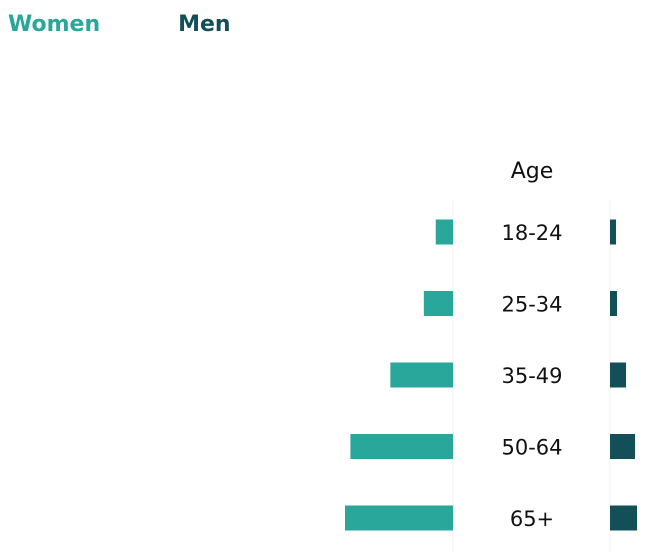  What do you see at coordinates (531, 448) in the screenshot?
I see `age-group-label: 50-64` at bounding box center [531, 448].